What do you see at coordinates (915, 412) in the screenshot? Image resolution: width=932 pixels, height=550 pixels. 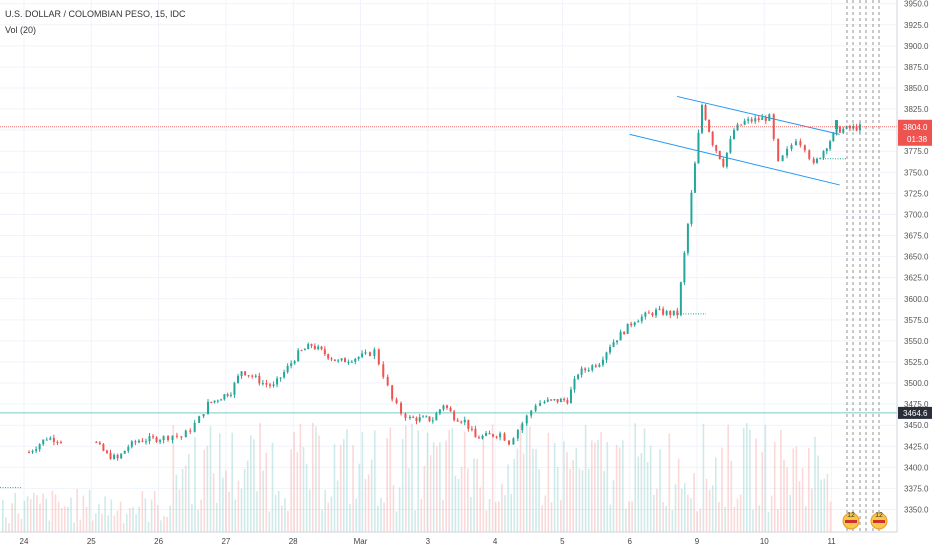 I see `level-badge` at bounding box center [915, 412].